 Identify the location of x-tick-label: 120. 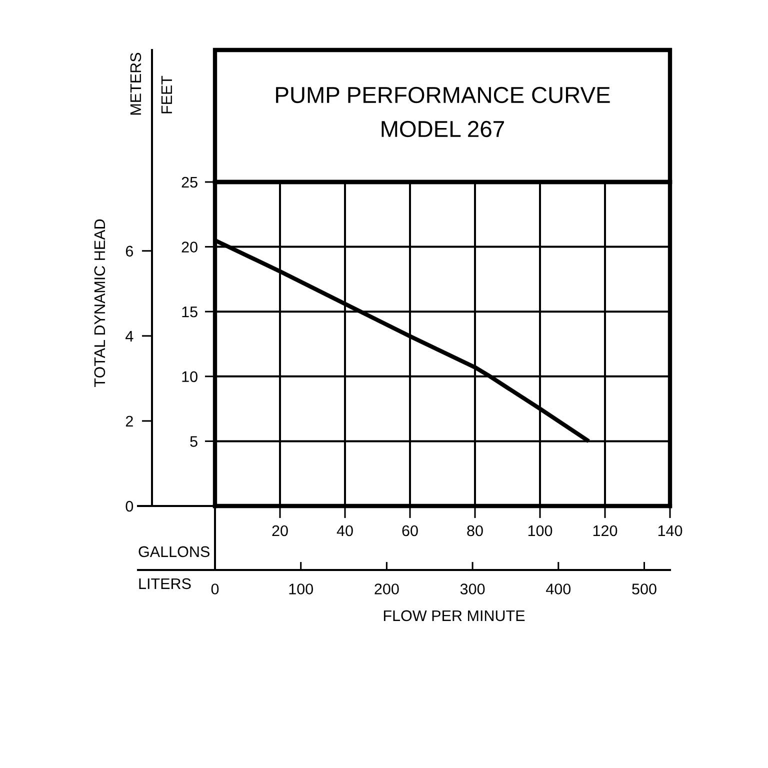
(605, 530).